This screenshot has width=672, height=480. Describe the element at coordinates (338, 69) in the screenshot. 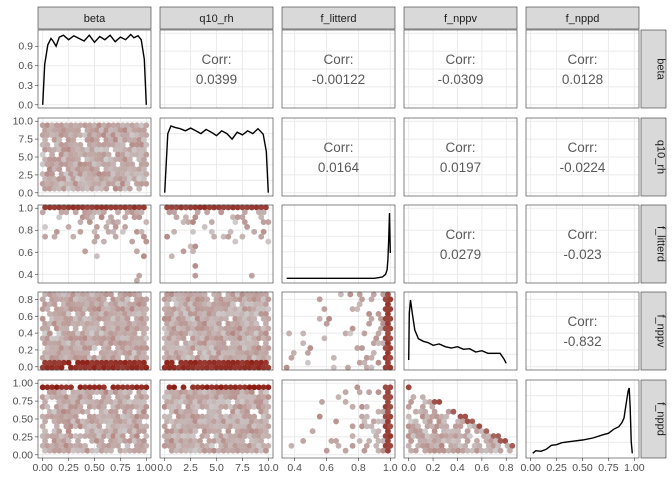

I see `panel-beta-f_litterd: Corr:-0.00122` at that location.